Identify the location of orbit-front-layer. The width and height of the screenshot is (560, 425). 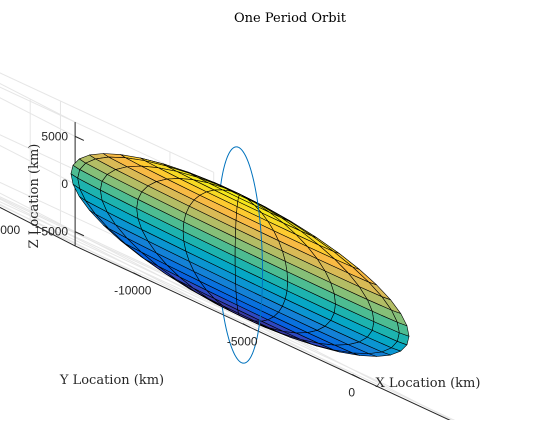
(251, 255).